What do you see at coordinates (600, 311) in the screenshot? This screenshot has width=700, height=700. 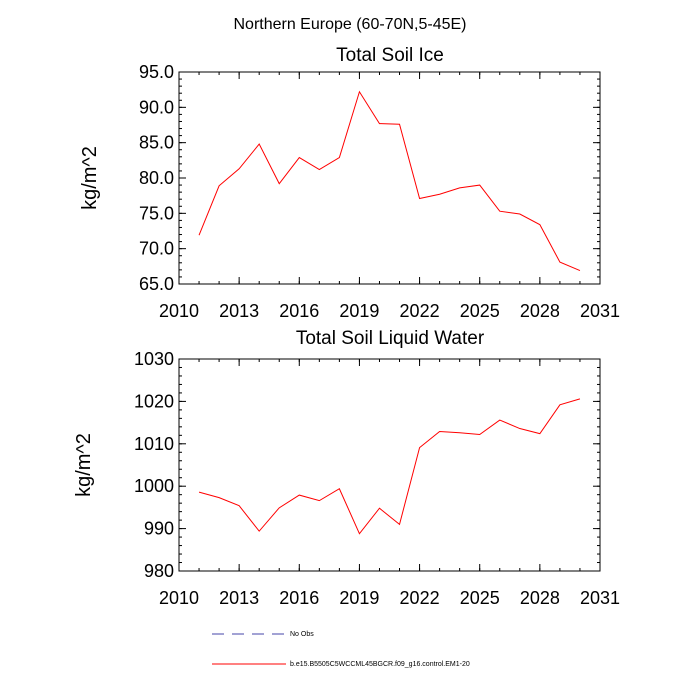 I see `soil-ice-x-tick-label: 2031` at bounding box center [600, 311].